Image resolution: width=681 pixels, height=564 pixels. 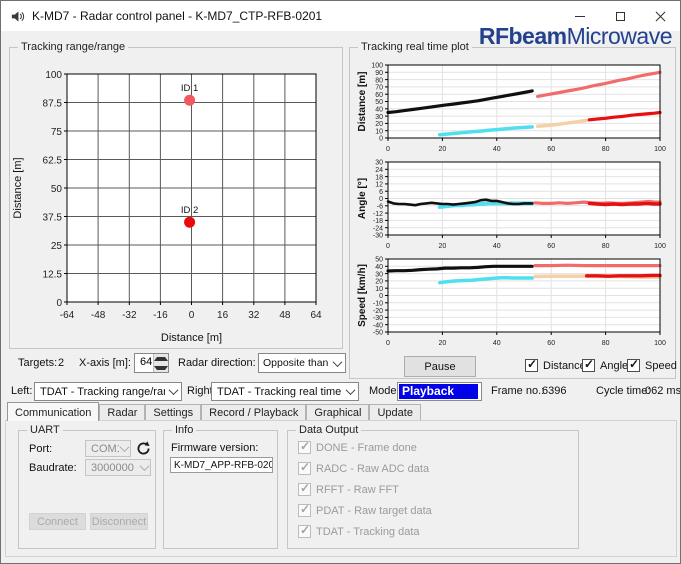 What do you see at coordinates (285, 391) in the screenshot?
I see `right-plot-select: TDAT - Tracking real time plot` at bounding box center [285, 391].